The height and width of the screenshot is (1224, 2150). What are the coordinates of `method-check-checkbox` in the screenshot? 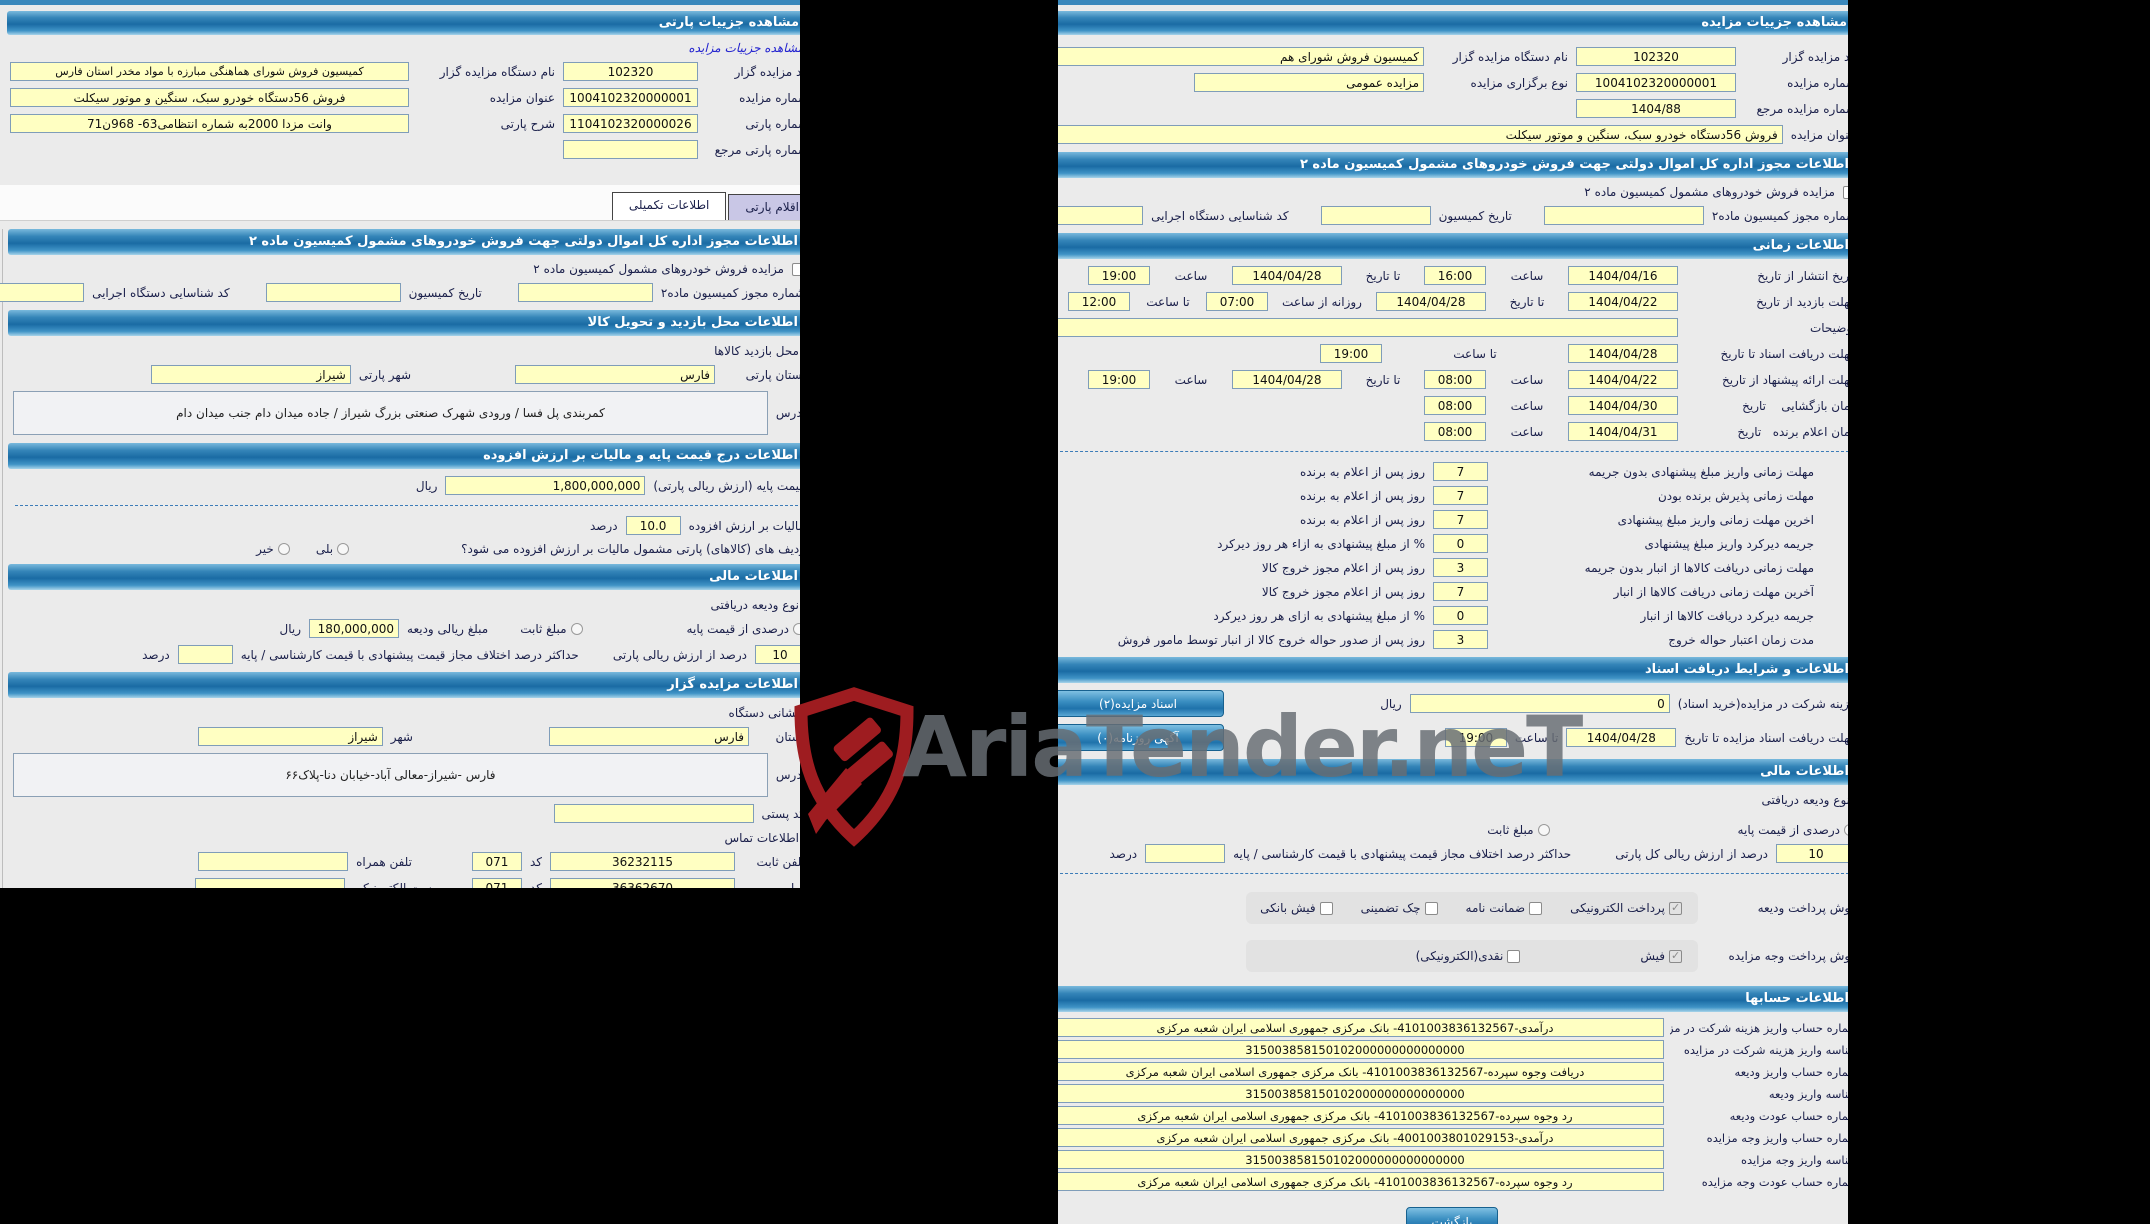 It's located at (1431, 908).